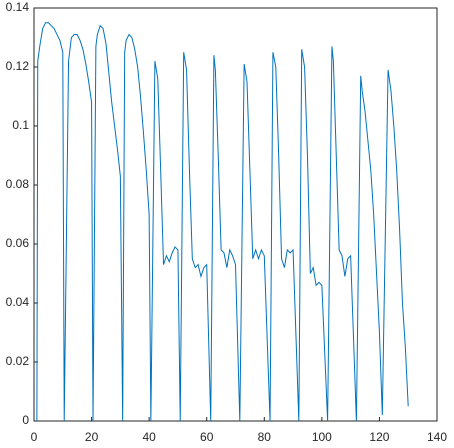  What do you see at coordinates (18, 302) in the screenshot?
I see `y-tick-label: 0.04` at bounding box center [18, 302].